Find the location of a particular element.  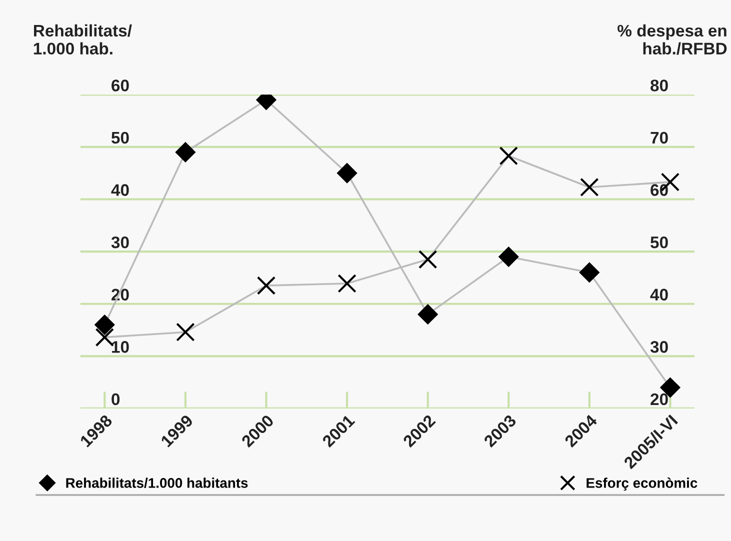

y2-tick-label: 50 is located at coordinates (659, 242).